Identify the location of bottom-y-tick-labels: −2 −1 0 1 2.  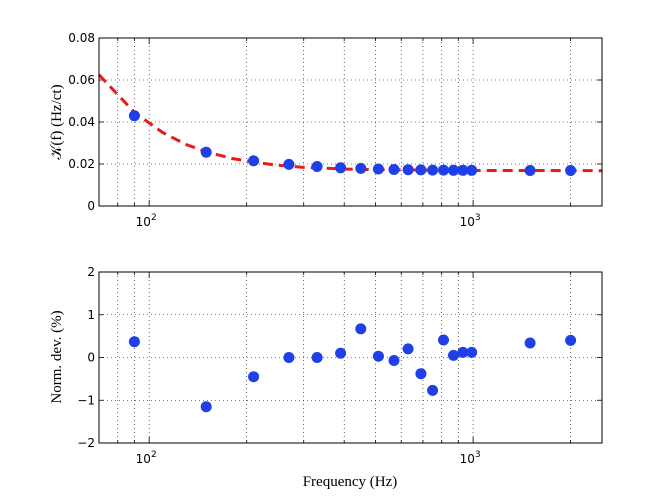
(86, 357).